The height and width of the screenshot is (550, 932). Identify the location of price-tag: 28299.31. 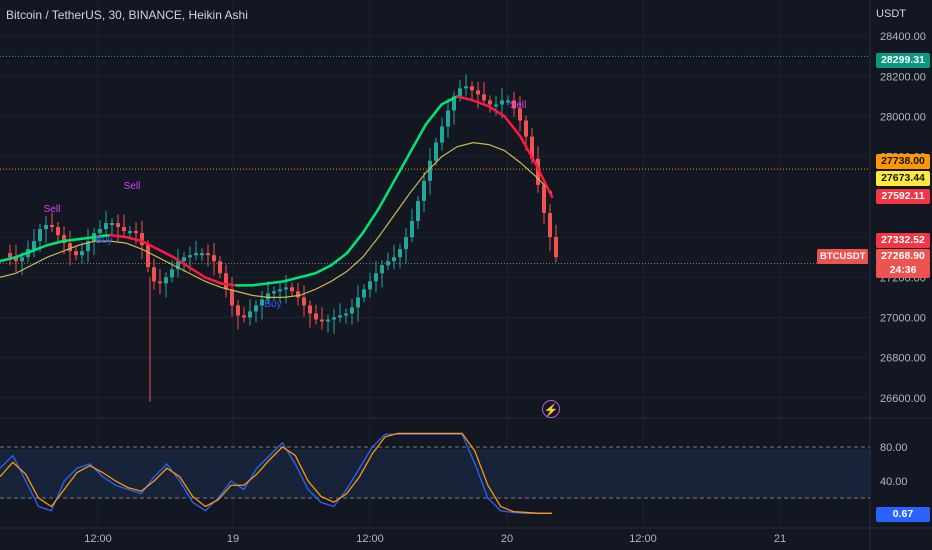
(903, 60).